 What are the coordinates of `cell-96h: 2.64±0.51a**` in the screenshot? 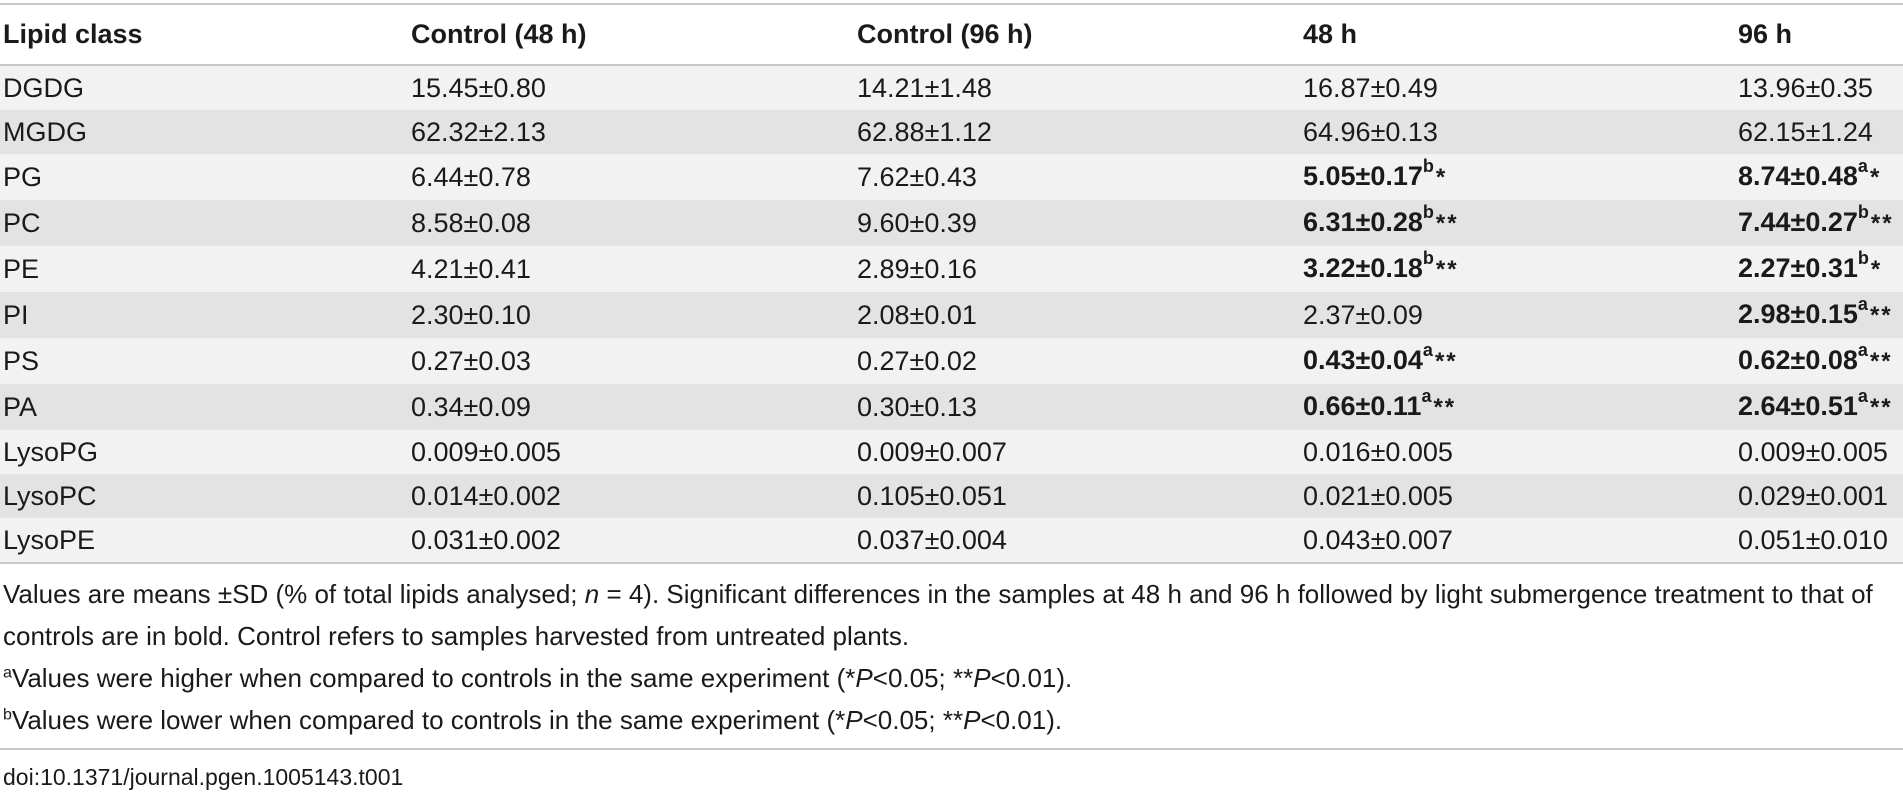 It's located at (1819, 407).